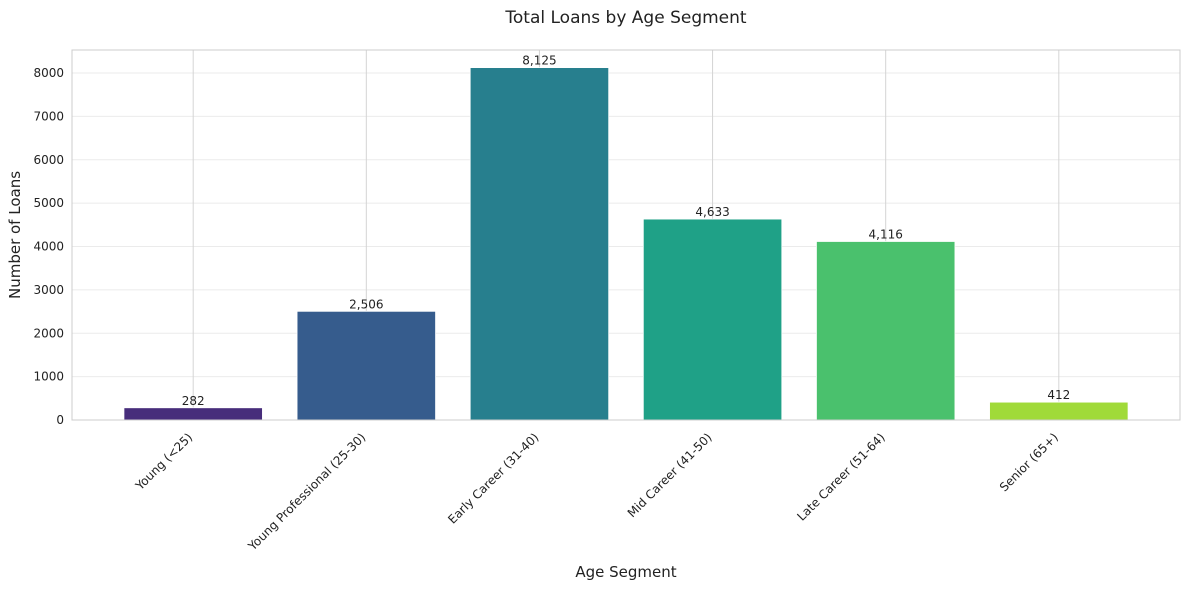 The width and height of the screenshot is (1189, 589). What do you see at coordinates (48, 333) in the screenshot?
I see `y-tick-label: 2000` at bounding box center [48, 333].